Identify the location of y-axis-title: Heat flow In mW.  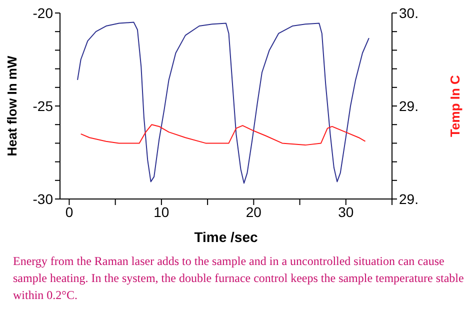
(12, 105).